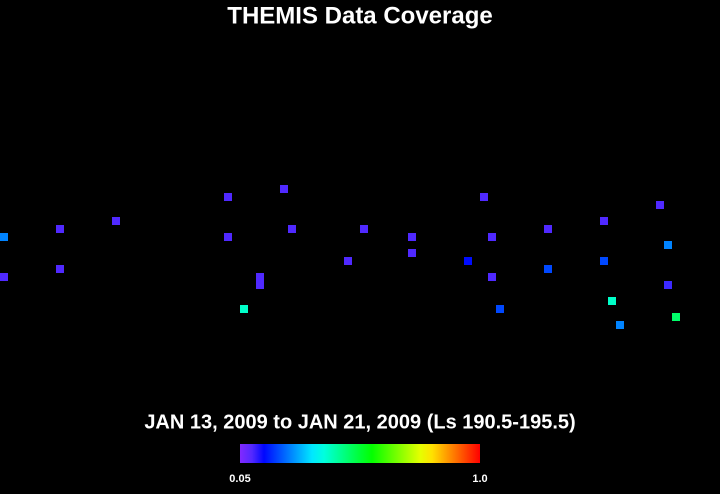  What do you see at coordinates (239, 479) in the screenshot?
I see `colorbar-tick-label: 0.05` at bounding box center [239, 479].